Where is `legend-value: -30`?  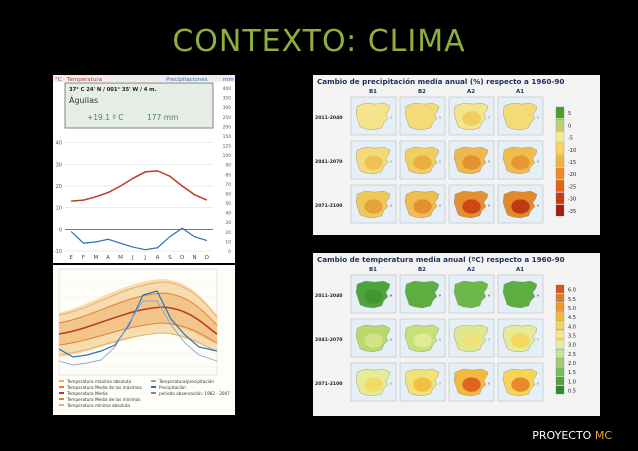 legend-value: -30 is located at coordinates (572, 200).